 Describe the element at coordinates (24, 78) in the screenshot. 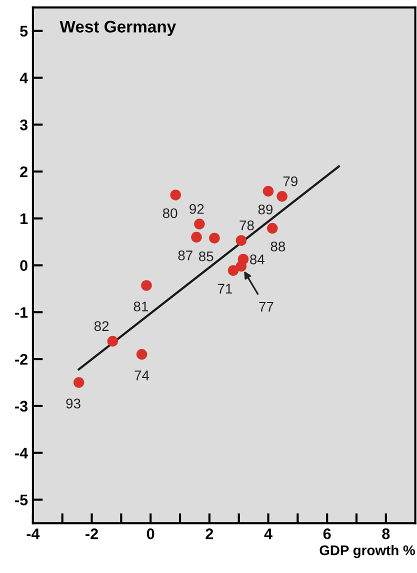

I see `y-tick-label: 4` at that location.